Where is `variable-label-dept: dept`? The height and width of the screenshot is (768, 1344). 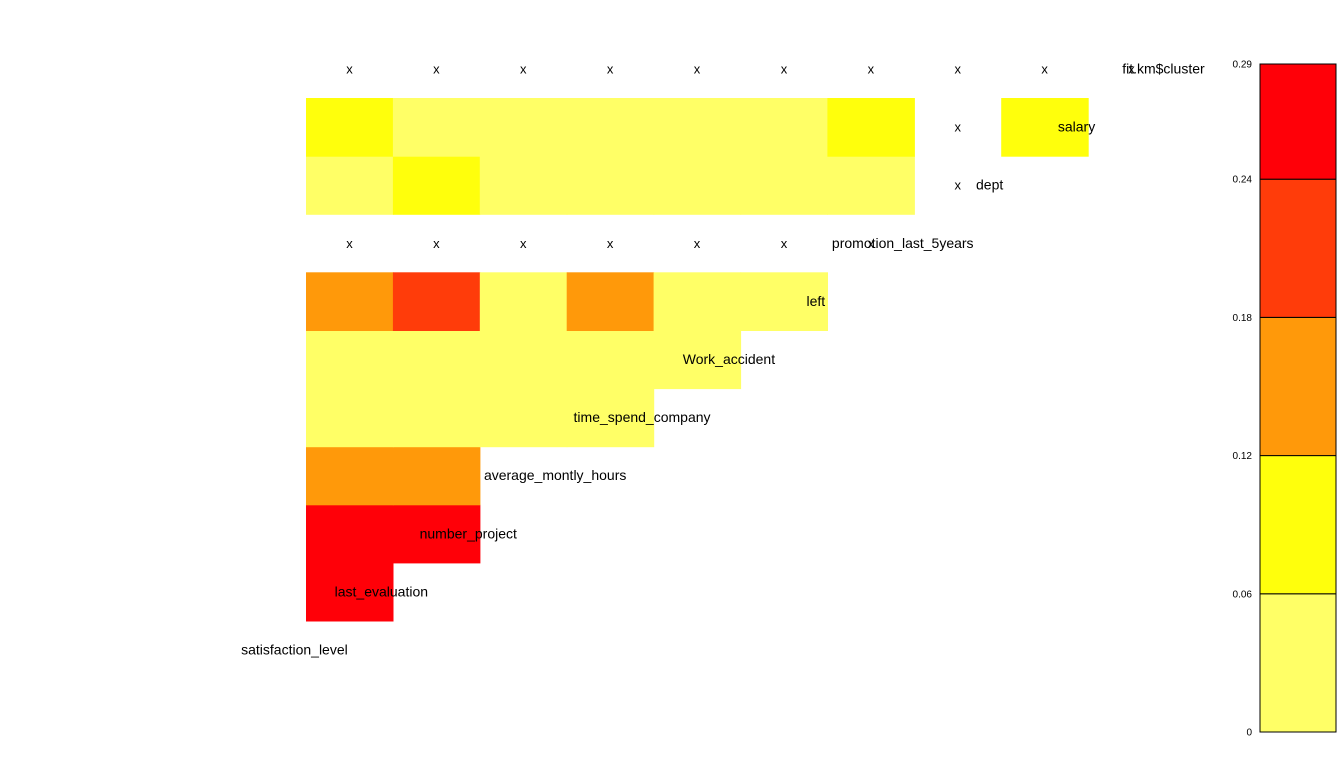
variable-label-dept: dept is located at coordinates (989, 185).